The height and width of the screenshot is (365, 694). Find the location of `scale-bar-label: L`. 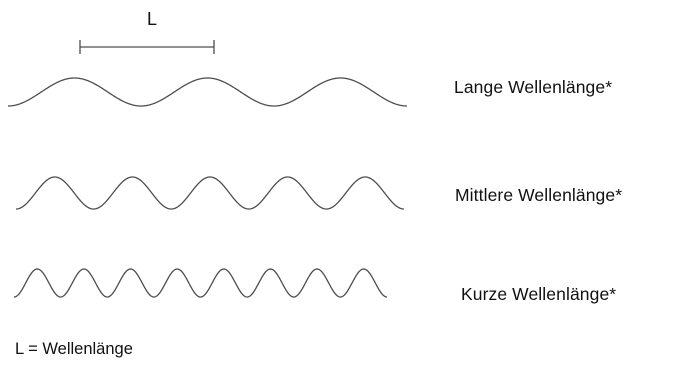

scale-bar-label: L is located at coordinates (152, 19).